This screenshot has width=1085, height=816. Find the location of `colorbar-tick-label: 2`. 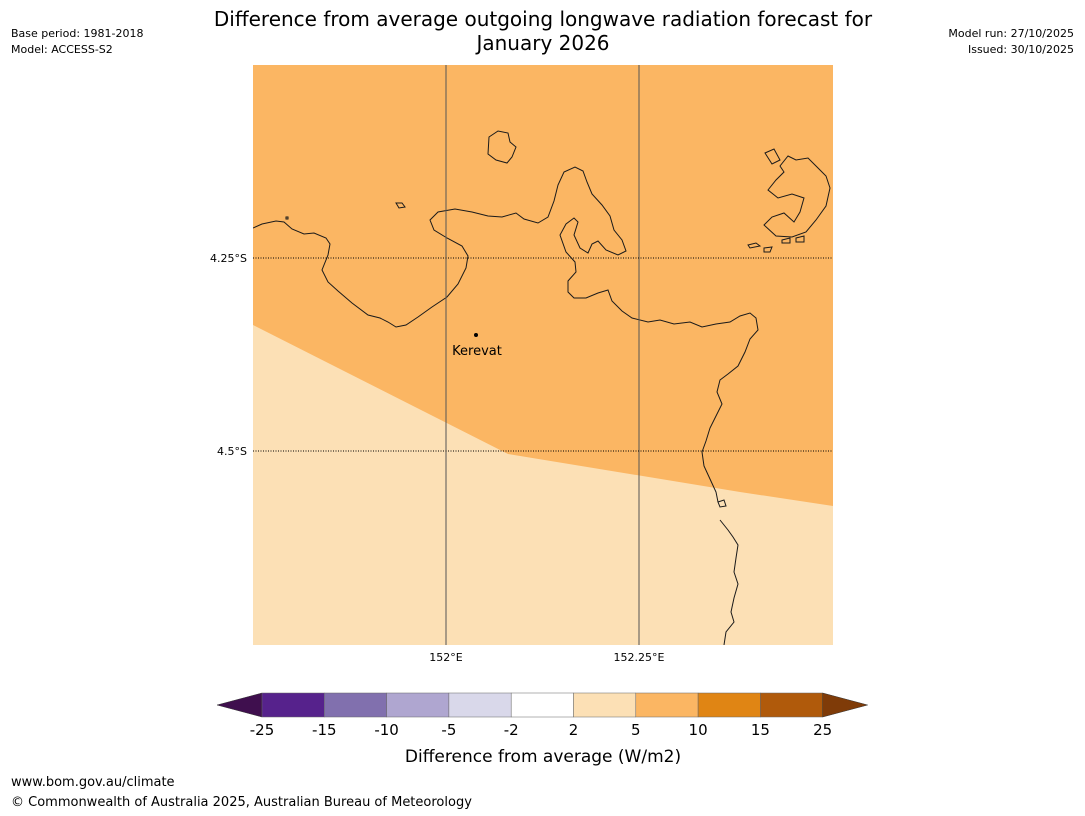

colorbar-tick-label: 2 is located at coordinates (574, 730).